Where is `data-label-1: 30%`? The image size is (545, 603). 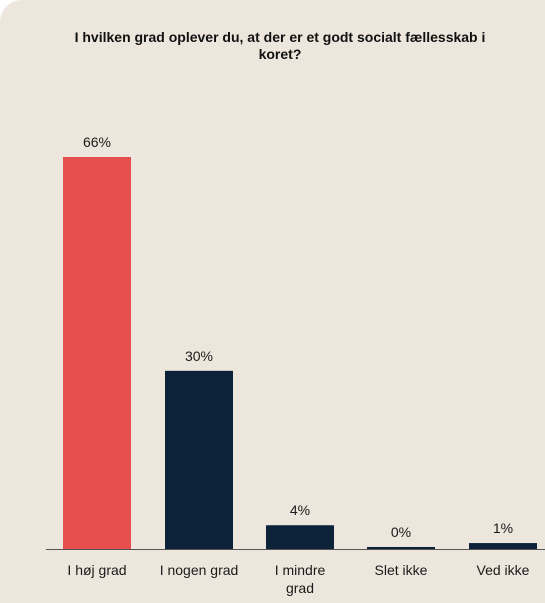 data-label-1: 30% is located at coordinates (199, 356).